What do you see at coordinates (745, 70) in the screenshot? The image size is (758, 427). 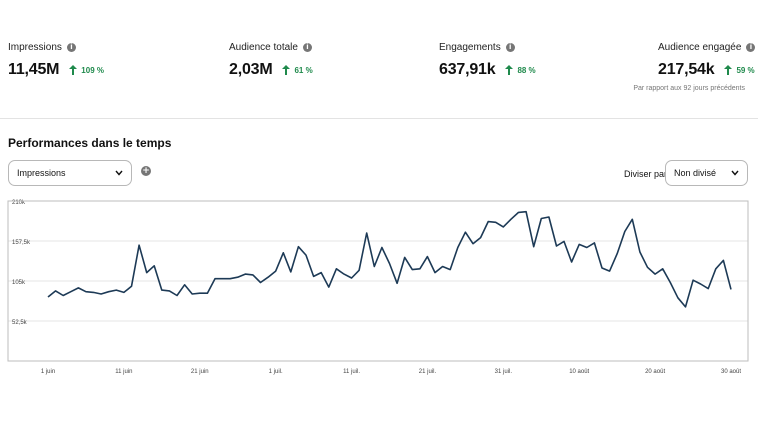 I see `kpi-change-value: 59 %` at bounding box center [745, 70].